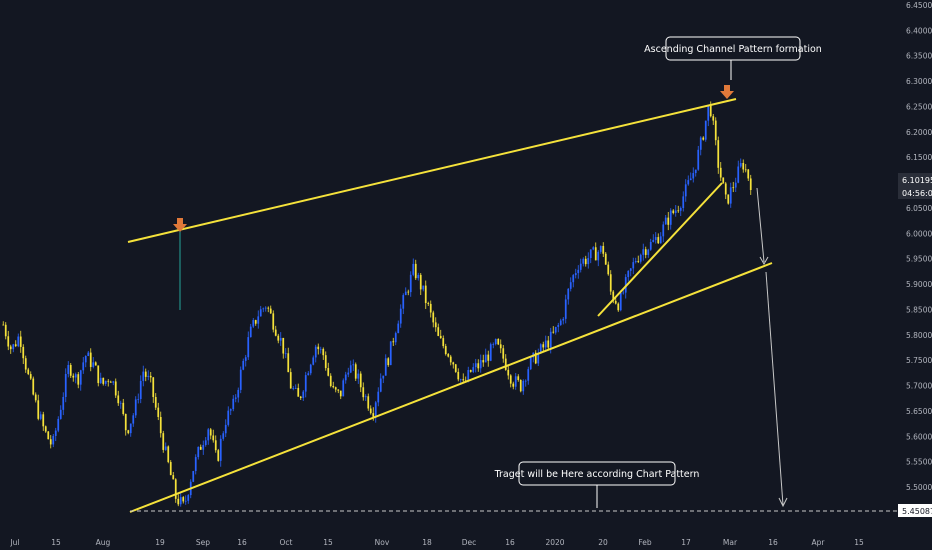 The height and width of the screenshot is (550, 932). What do you see at coordinates (427, 542) in the screenshot?
I see `x-tick-label: 18` at bounding box center [427, 542].